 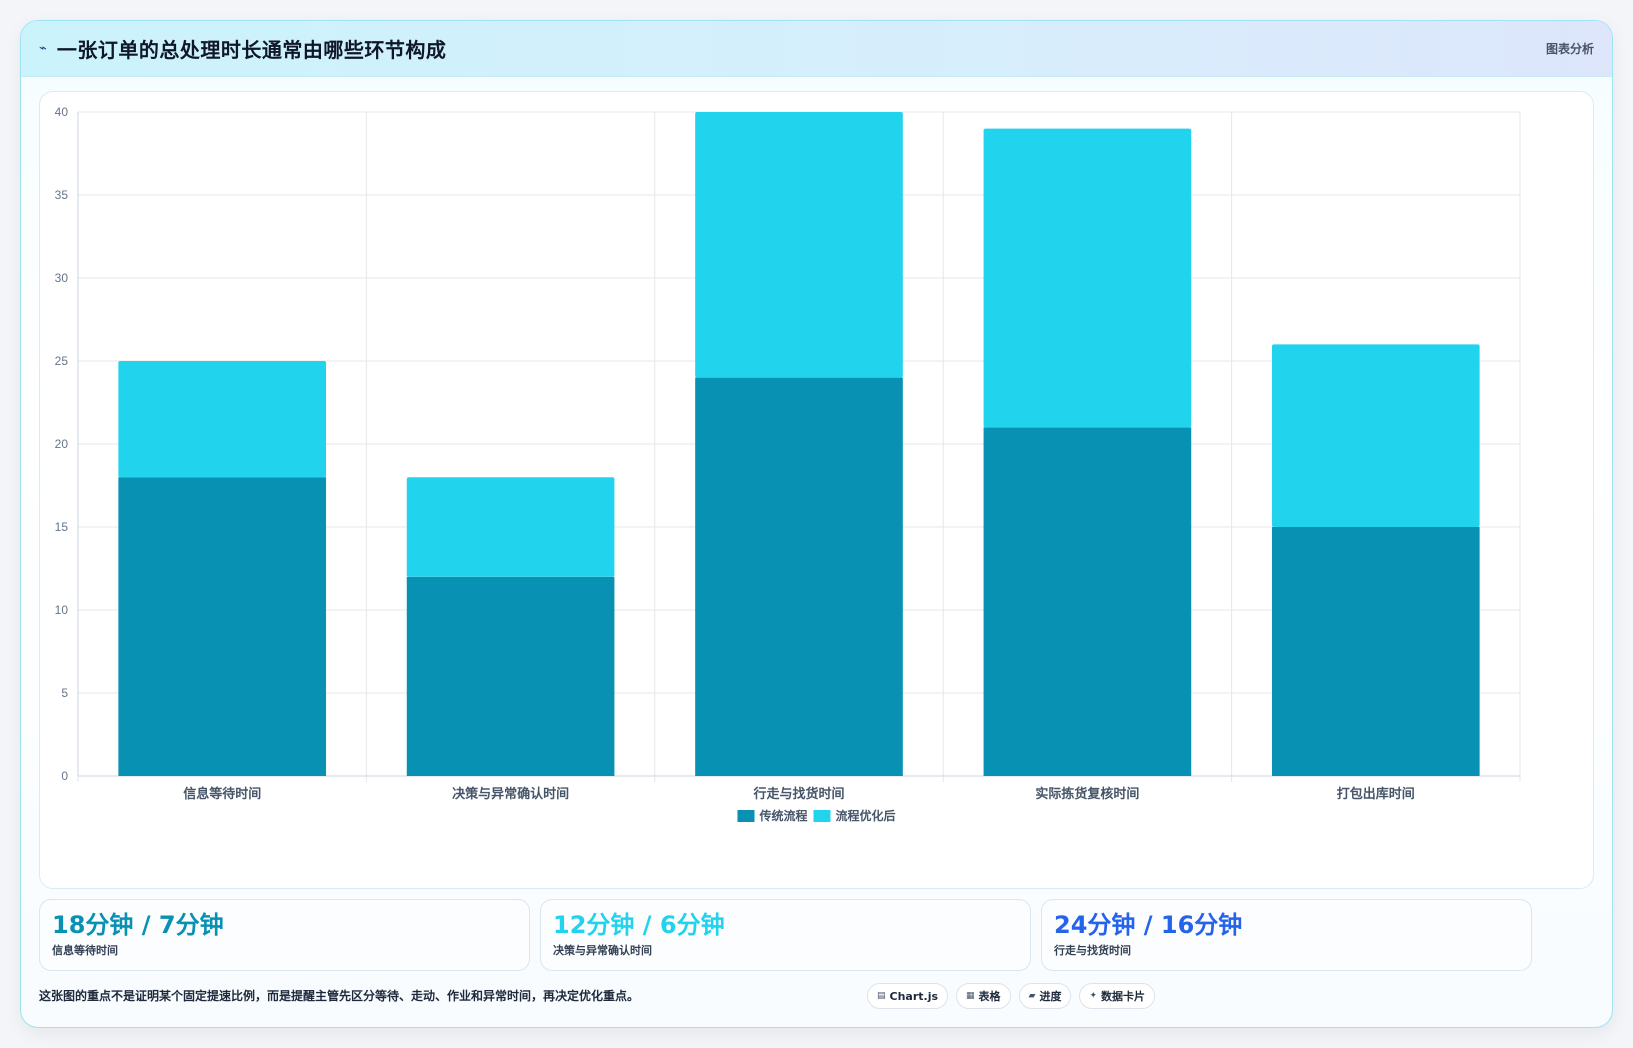 What do you see at coordinates (785, 935) in the screenshot?
I see `stat-card-decision: 12分钟 / 6分钟 决策与异常确认时间` at bounding box center [785, 935].